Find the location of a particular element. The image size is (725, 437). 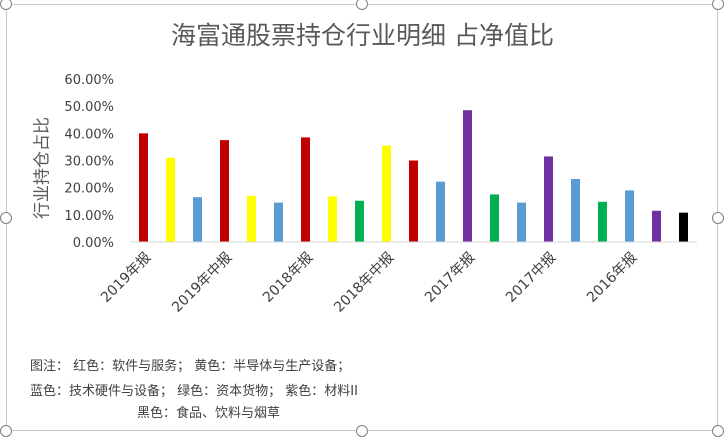

x-tick-label: 2018年报 is located at coordinates (288, 278).